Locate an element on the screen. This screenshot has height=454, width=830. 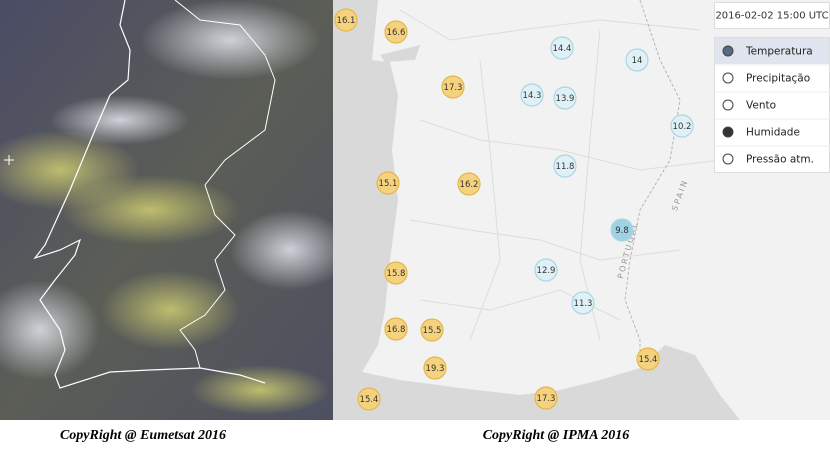
marker-label: 15.1 is located at coordinates (388, 184).